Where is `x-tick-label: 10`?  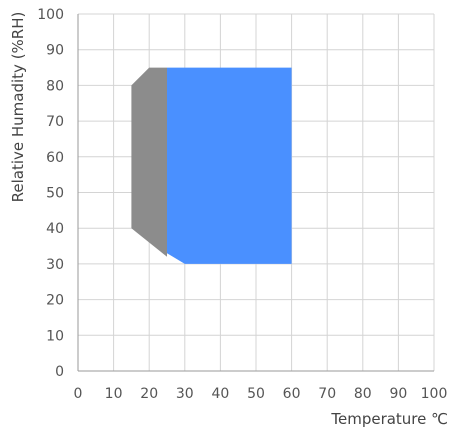
x-tick-label: 10 is located at coordinates (114, 394).